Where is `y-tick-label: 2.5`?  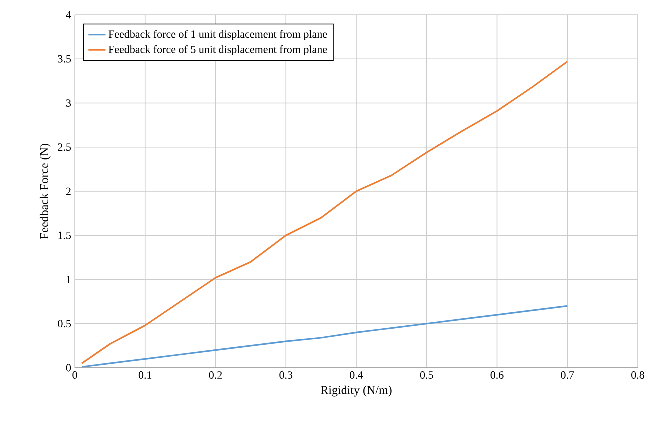
y-tick-label: 2.5 is located at coordinates (65, 148).